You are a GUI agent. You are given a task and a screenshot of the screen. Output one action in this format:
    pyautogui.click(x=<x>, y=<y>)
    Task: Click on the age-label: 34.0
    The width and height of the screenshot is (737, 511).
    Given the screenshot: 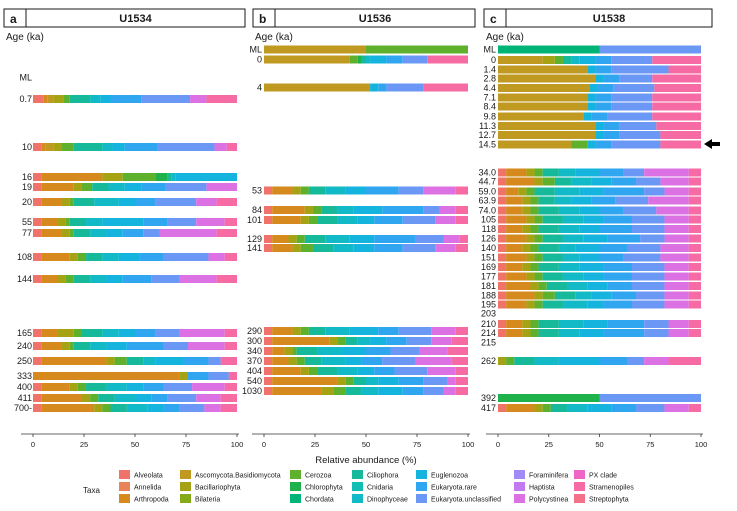 What is the action you would take?
    pyautogui.click(x=487, y=173)
    